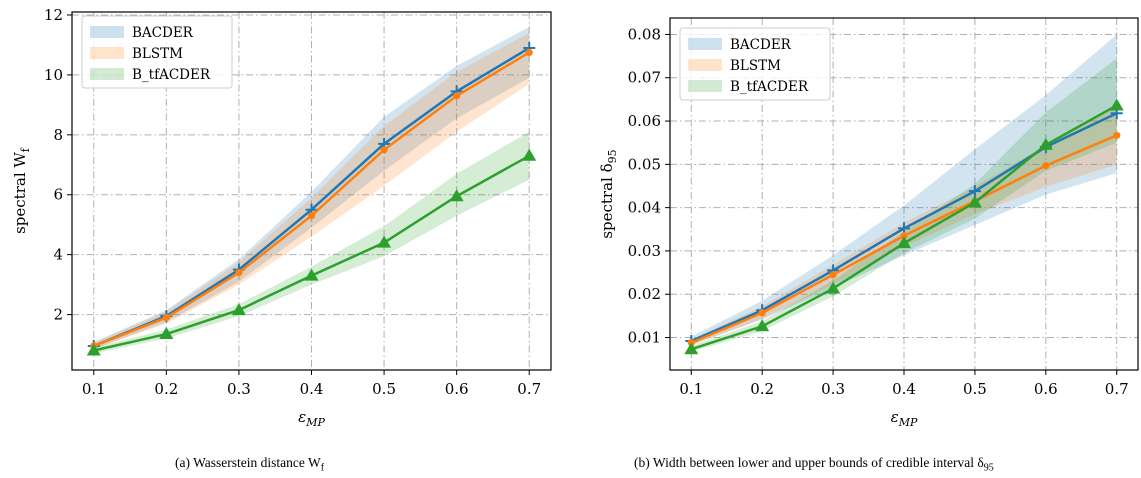 The image size is (1141, 478). I want to click on caption-right-sub: 95, so click(988, 468).